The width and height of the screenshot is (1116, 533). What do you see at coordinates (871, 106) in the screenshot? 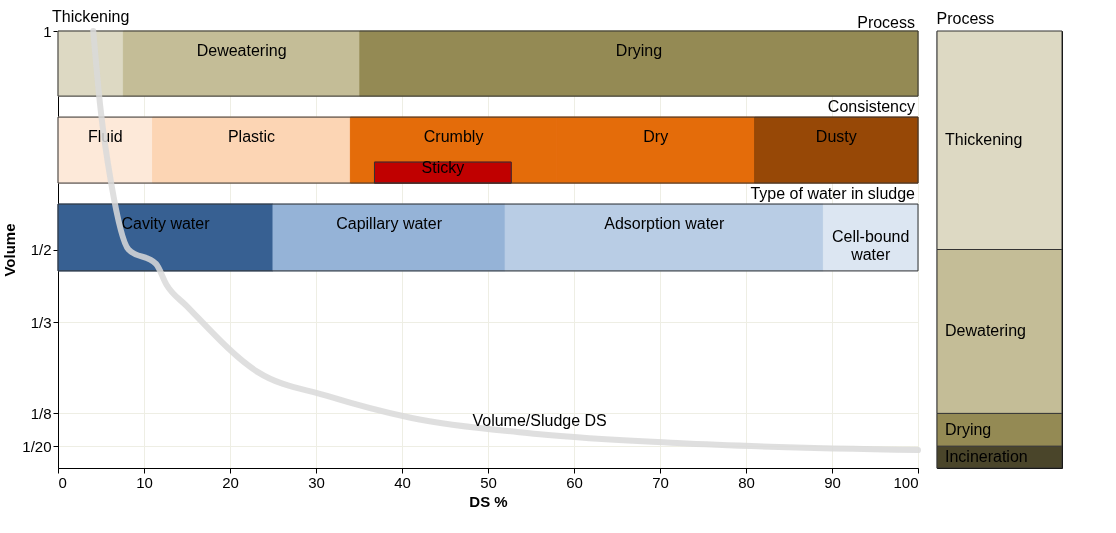
I see `annotation: Consistency` at bounding box center [871, 106].